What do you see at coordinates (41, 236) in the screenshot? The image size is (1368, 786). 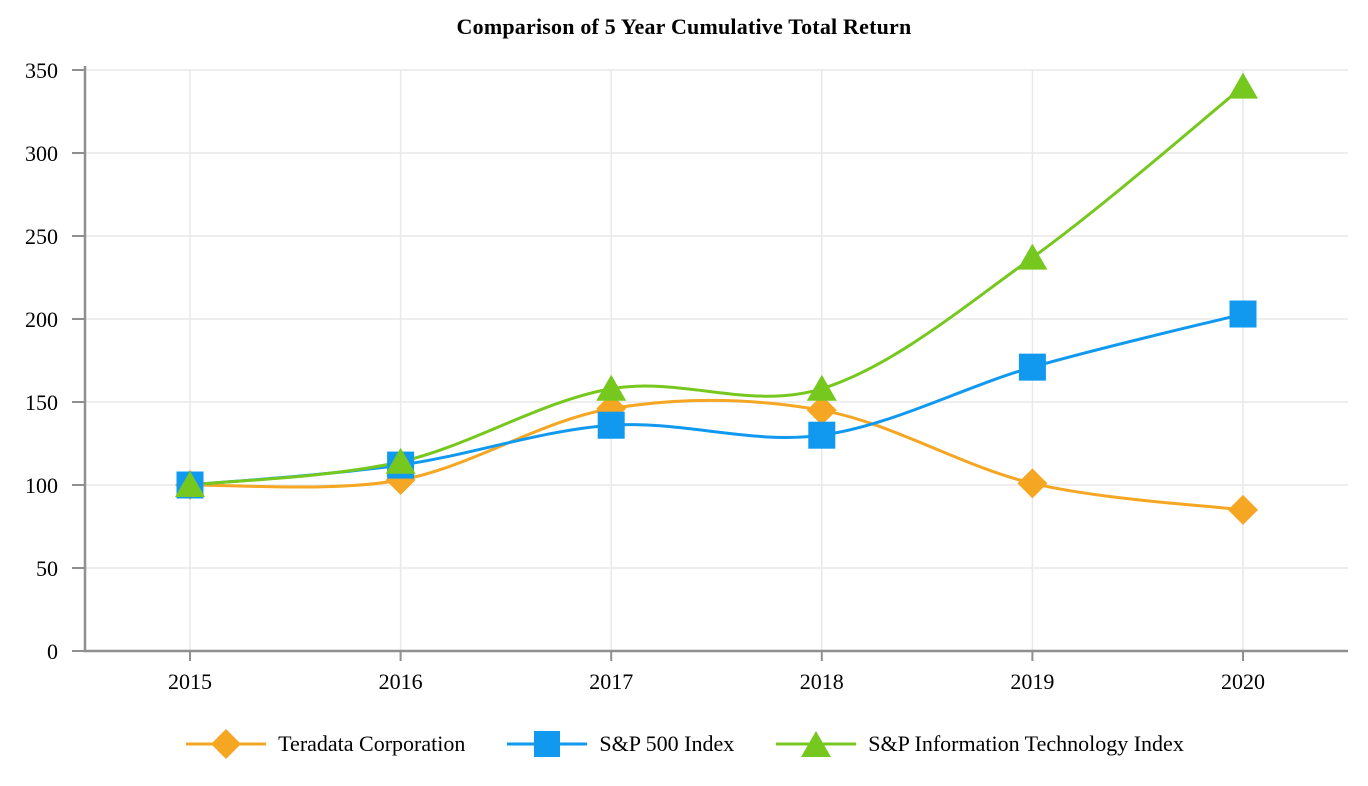 I see `y-axis-label: 250` at bounding box center [41, 236].